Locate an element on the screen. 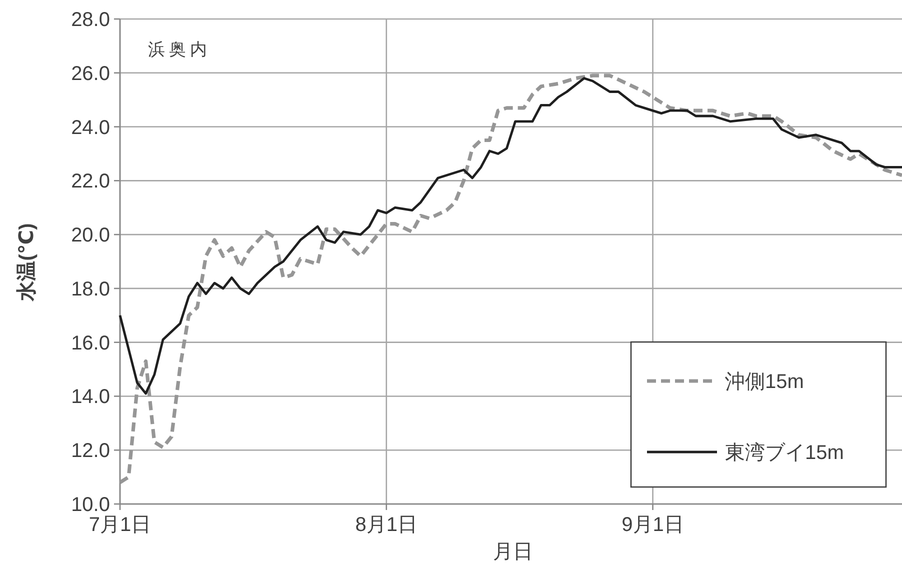 Image resolution: width=902 pixels, height=570 pixels. y-tick-label: 24.0 is located at coordinates (90, 127).